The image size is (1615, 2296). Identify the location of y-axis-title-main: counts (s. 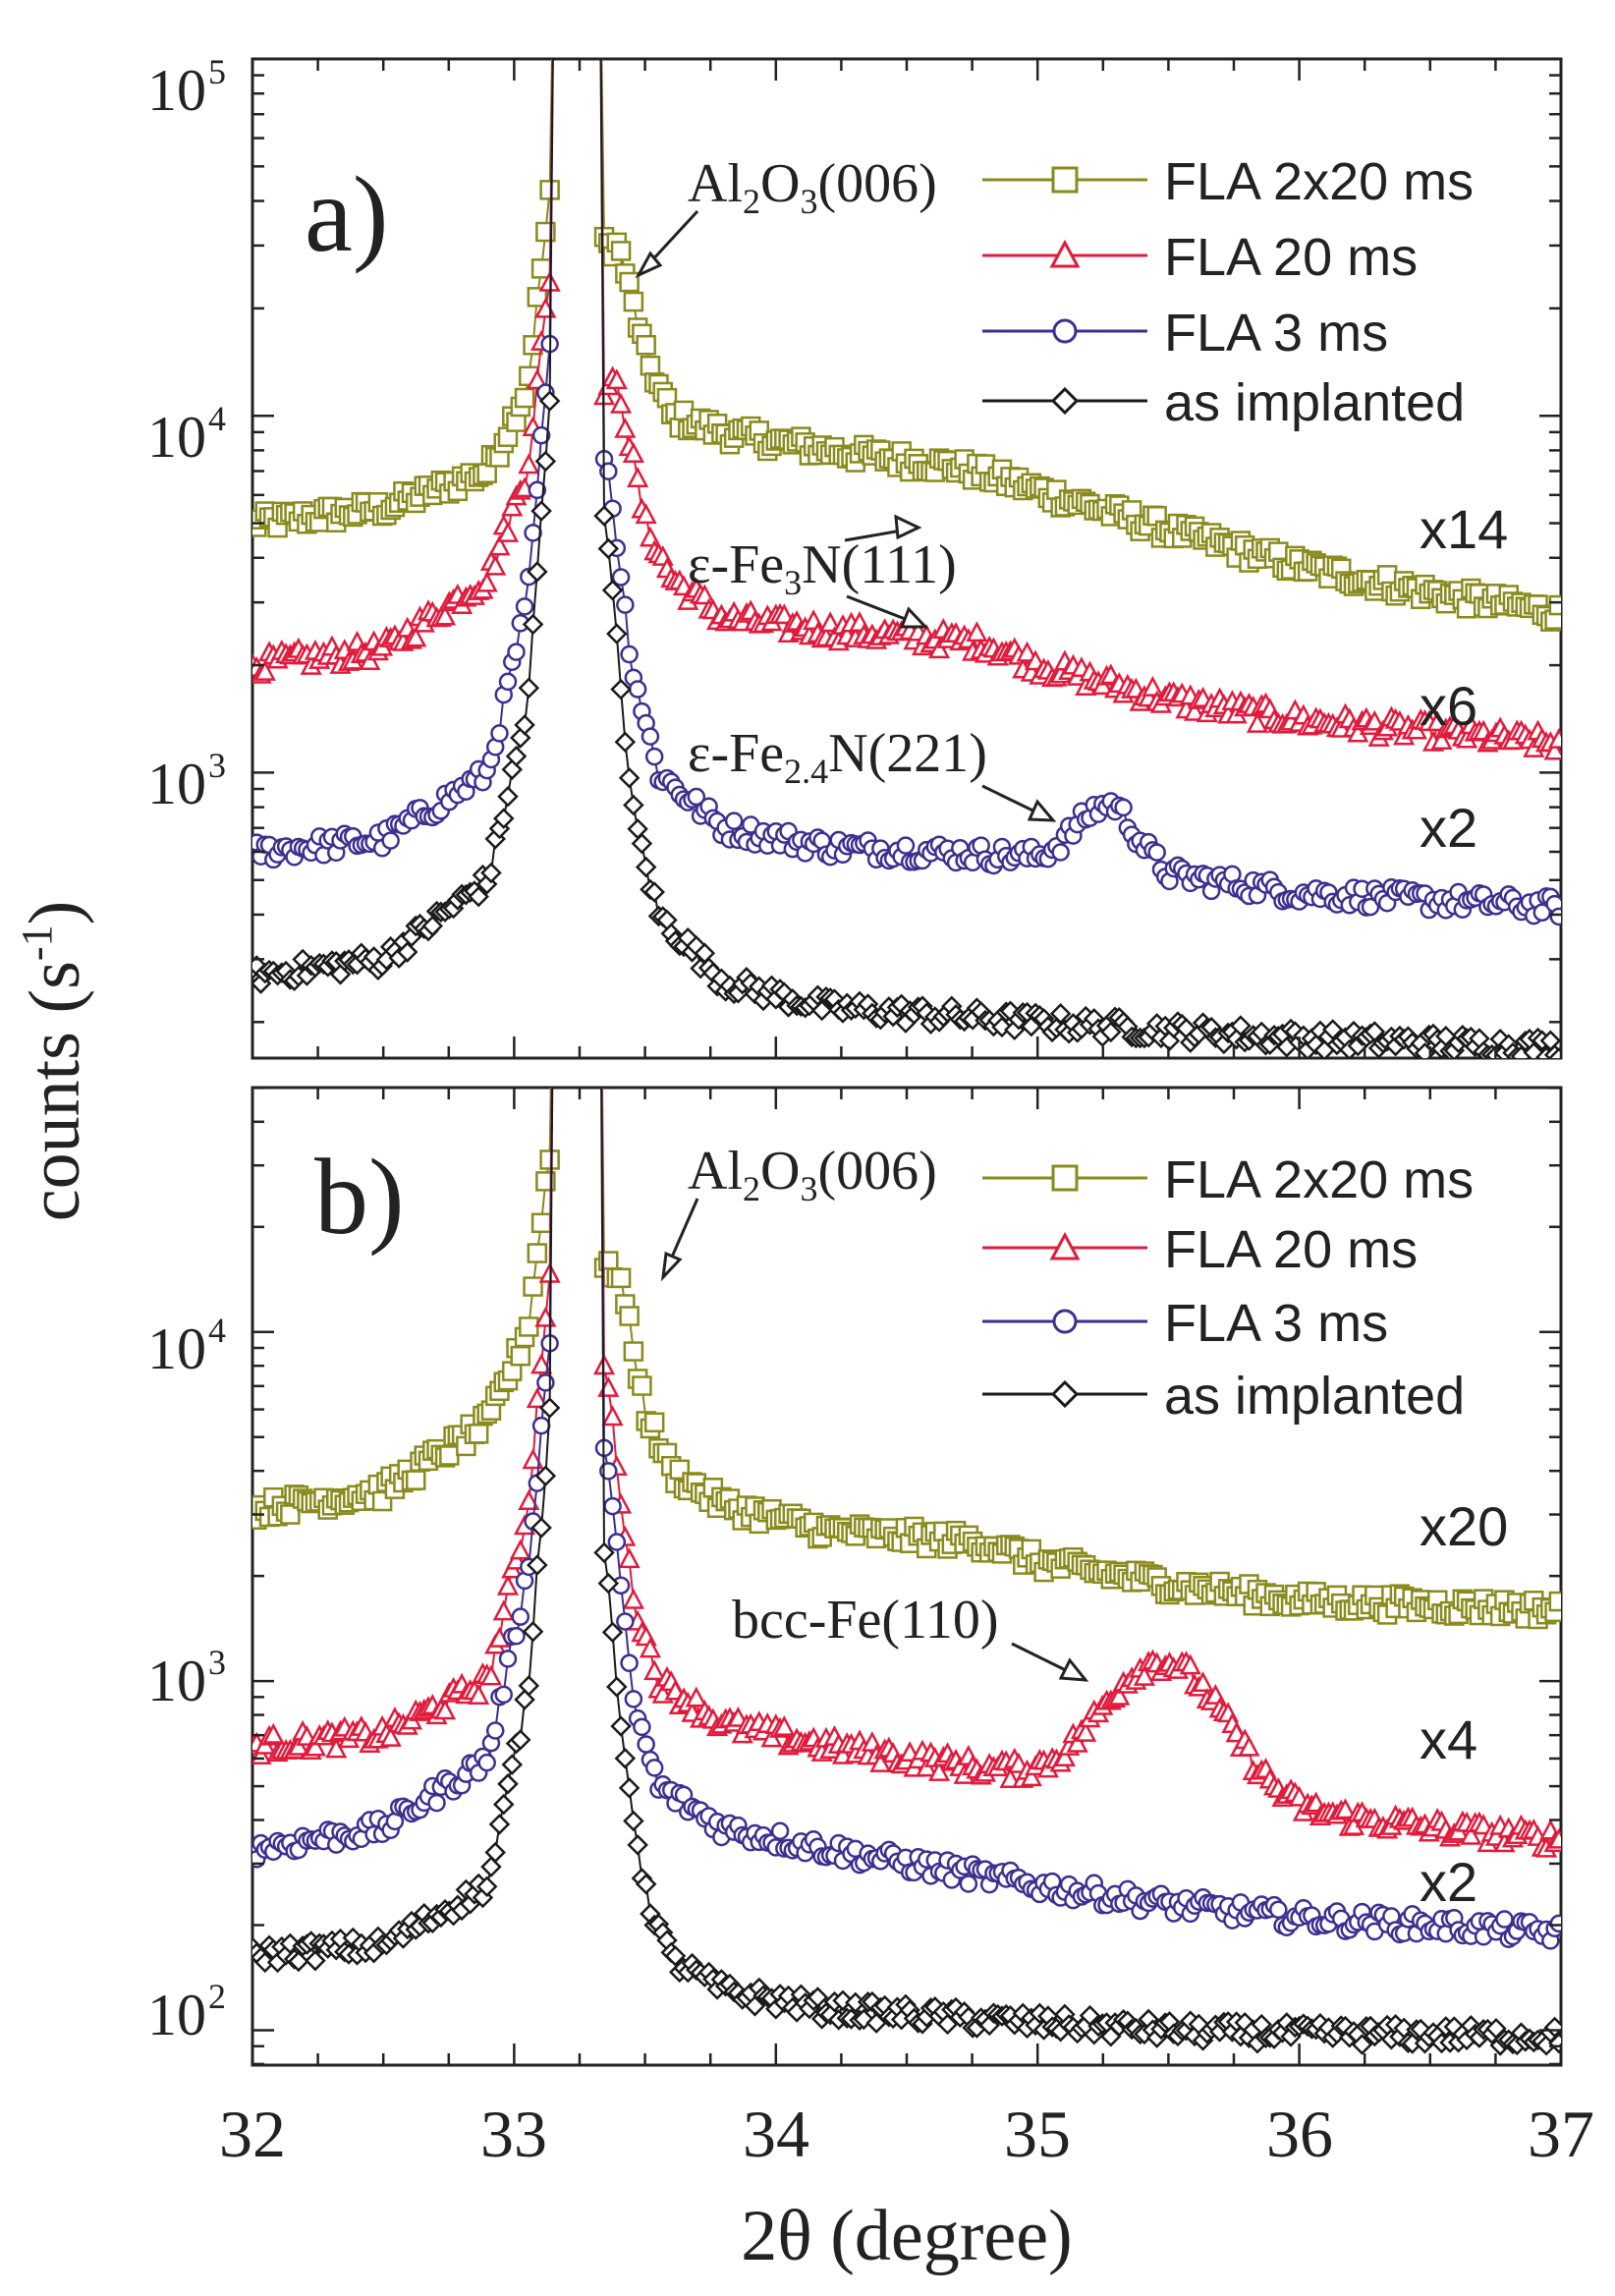
(55, 1091).